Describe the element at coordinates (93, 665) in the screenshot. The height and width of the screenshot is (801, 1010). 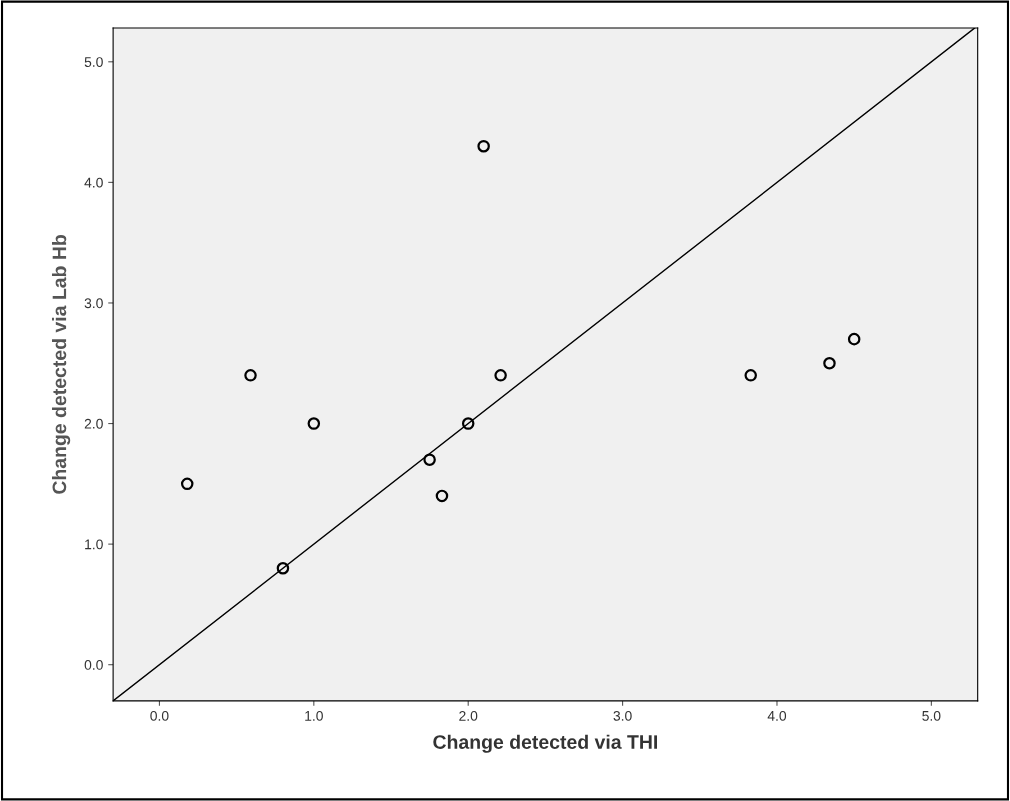
I see `y-tick-label: 0.0` at that location.